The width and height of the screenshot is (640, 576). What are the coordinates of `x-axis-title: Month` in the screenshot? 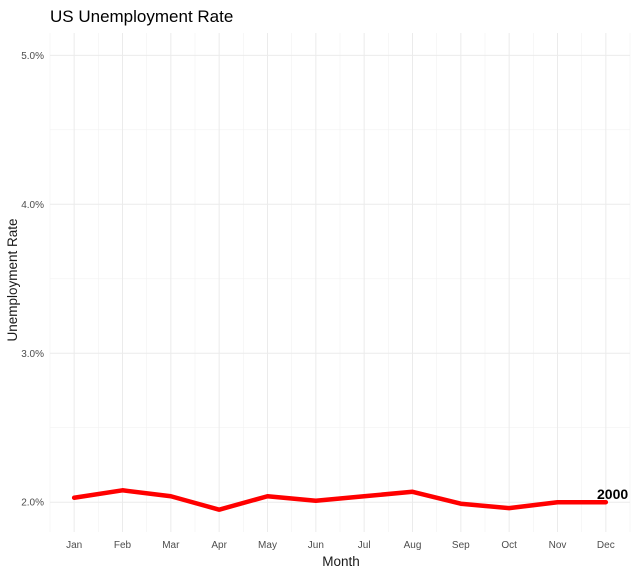 It's located at (341, 561).